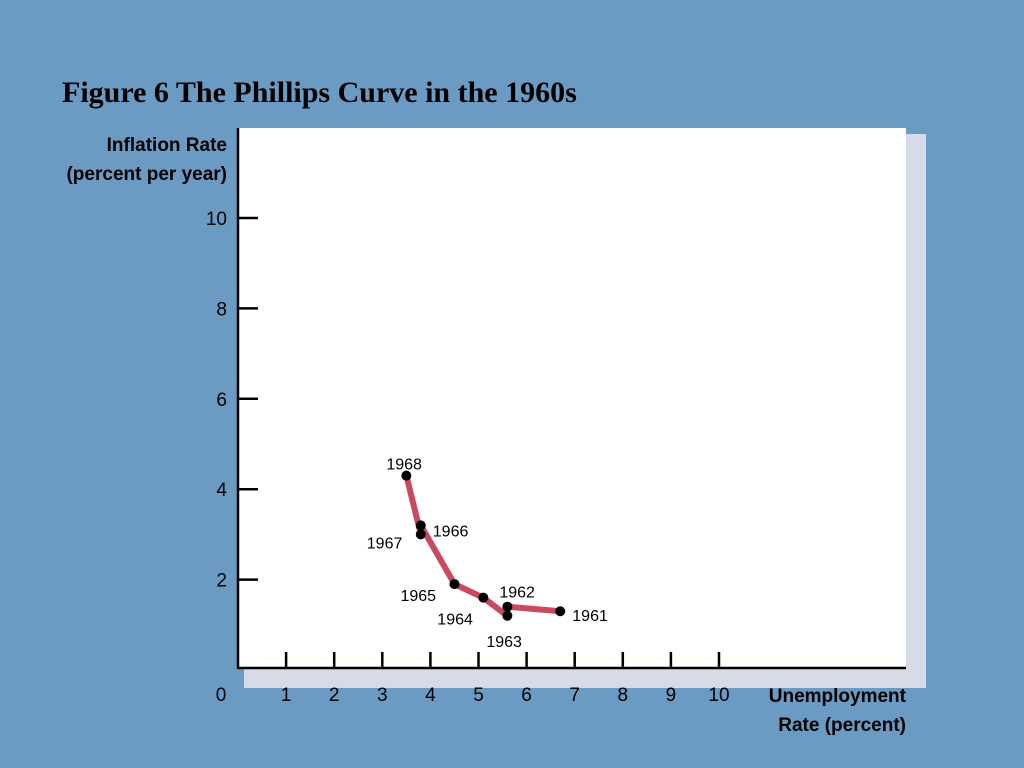  I want to click on data-point-1968, so click(406, 475).